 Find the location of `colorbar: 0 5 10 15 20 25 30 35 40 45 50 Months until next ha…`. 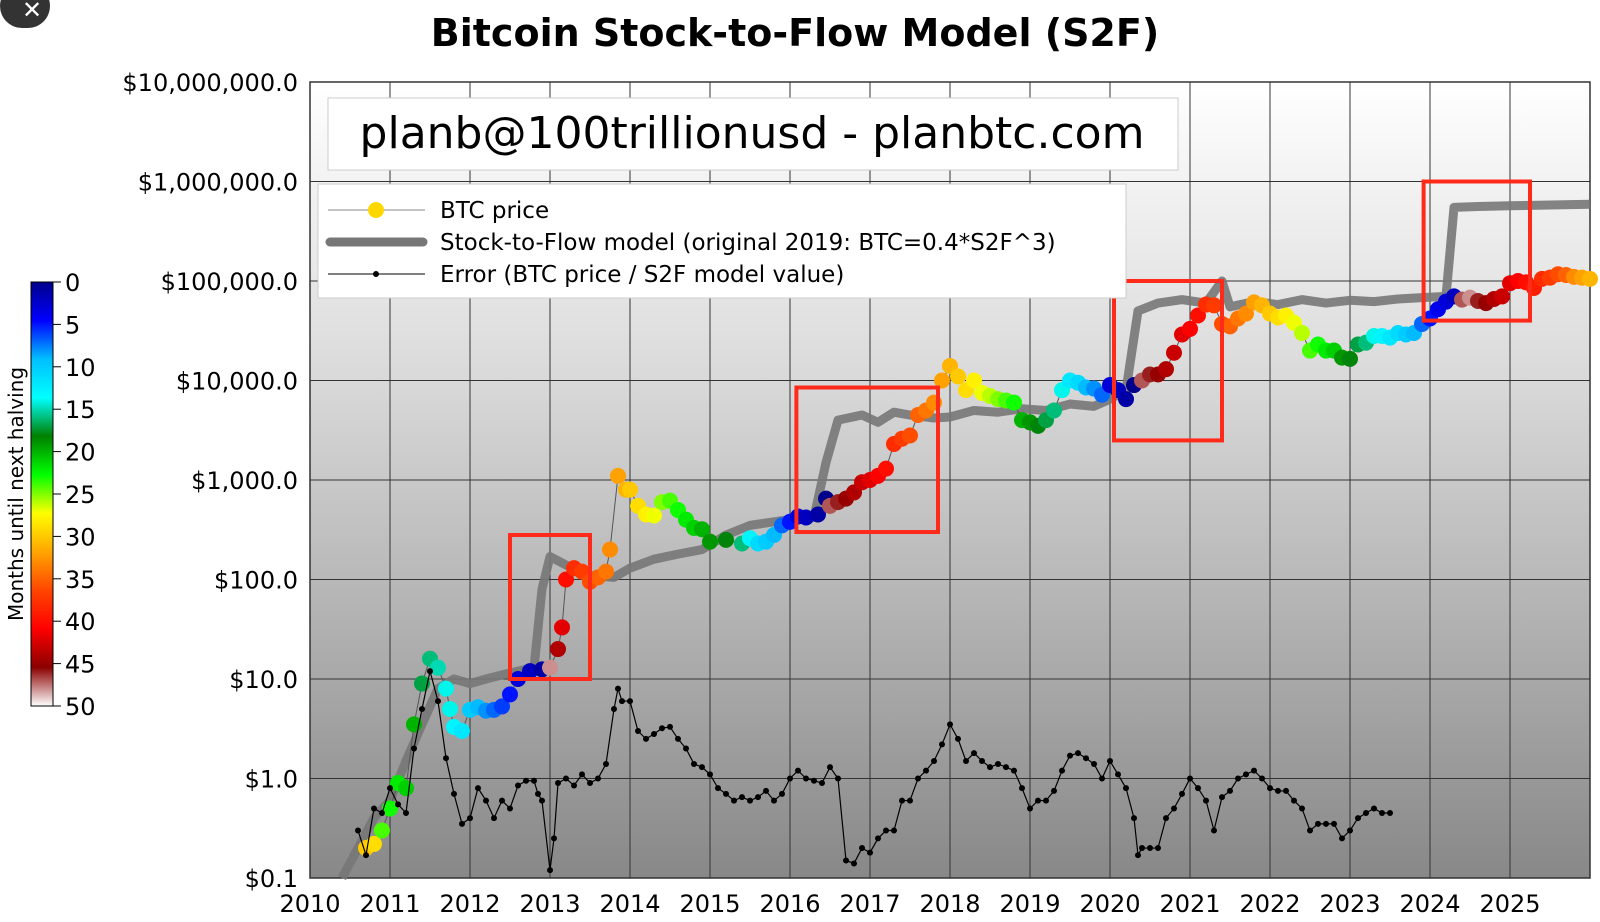

colorbar: 0 5 10 15 20 25 30 35 40 45 50 Months until next ha… is located at coordinates (50, 495).